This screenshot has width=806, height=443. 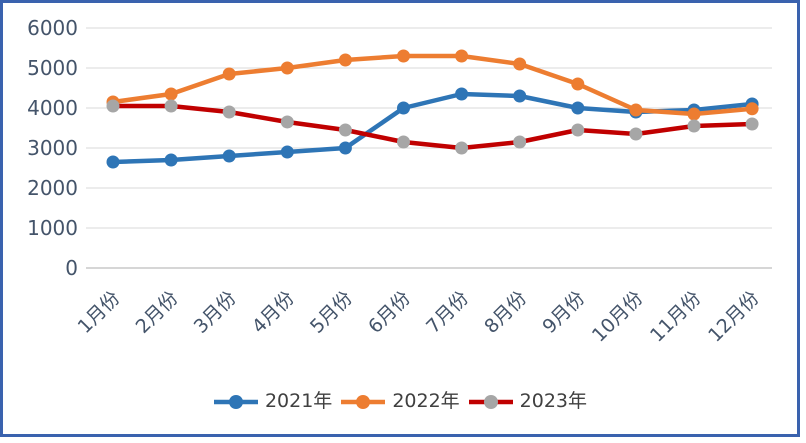 I want to click on y-axis-tick-label: 3000, so click(x=52, y=148).